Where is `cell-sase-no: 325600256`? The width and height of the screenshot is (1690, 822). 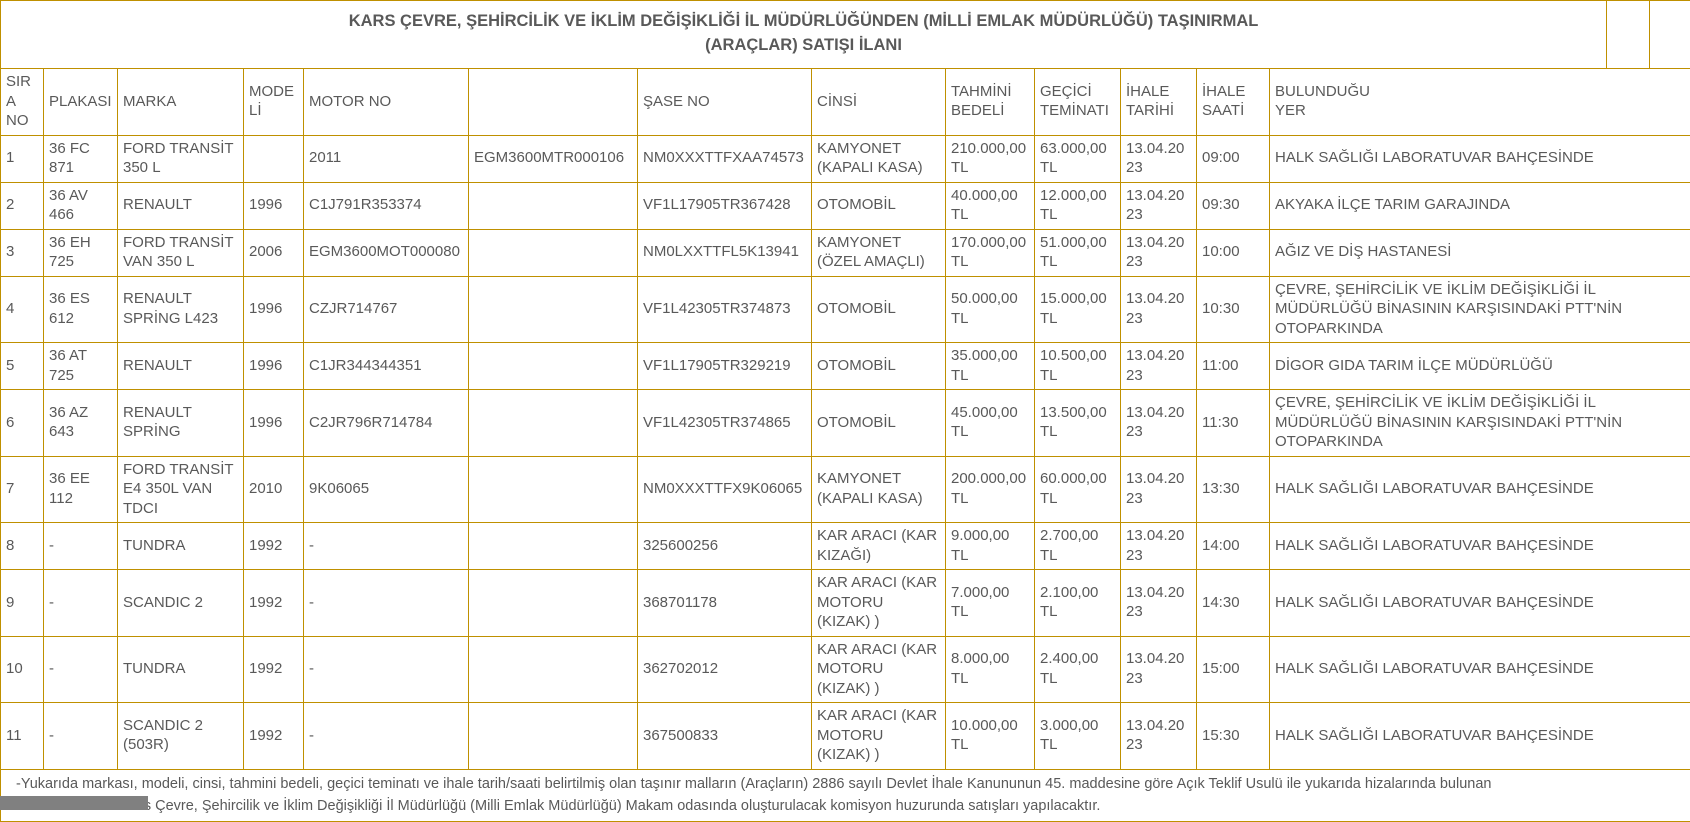 cell-sase-no: 325600256 is located at coordinates (725, 546).